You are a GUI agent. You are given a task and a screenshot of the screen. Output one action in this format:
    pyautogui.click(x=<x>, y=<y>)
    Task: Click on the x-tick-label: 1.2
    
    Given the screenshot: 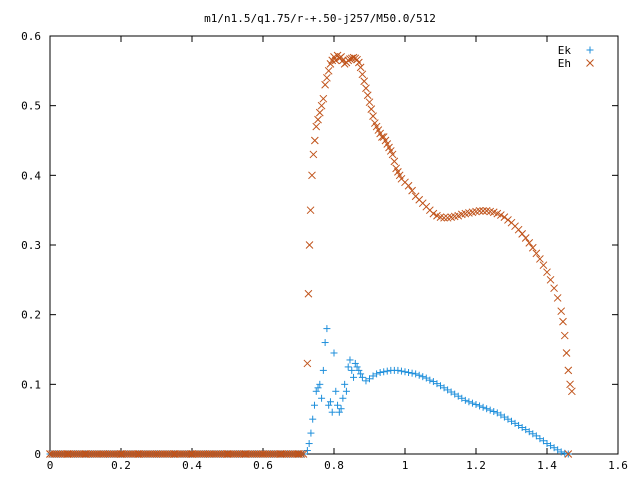 What is the action you would take?
    pyautogui.click(x=476, y=465)
    